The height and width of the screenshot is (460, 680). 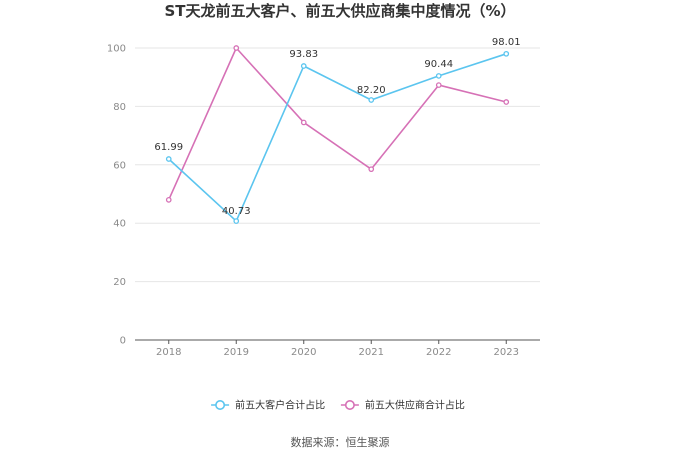 What do you see at coordinates (303, 54) in the screenshot?
I see `data-label: 93.83` at bounding box center [303, 54].